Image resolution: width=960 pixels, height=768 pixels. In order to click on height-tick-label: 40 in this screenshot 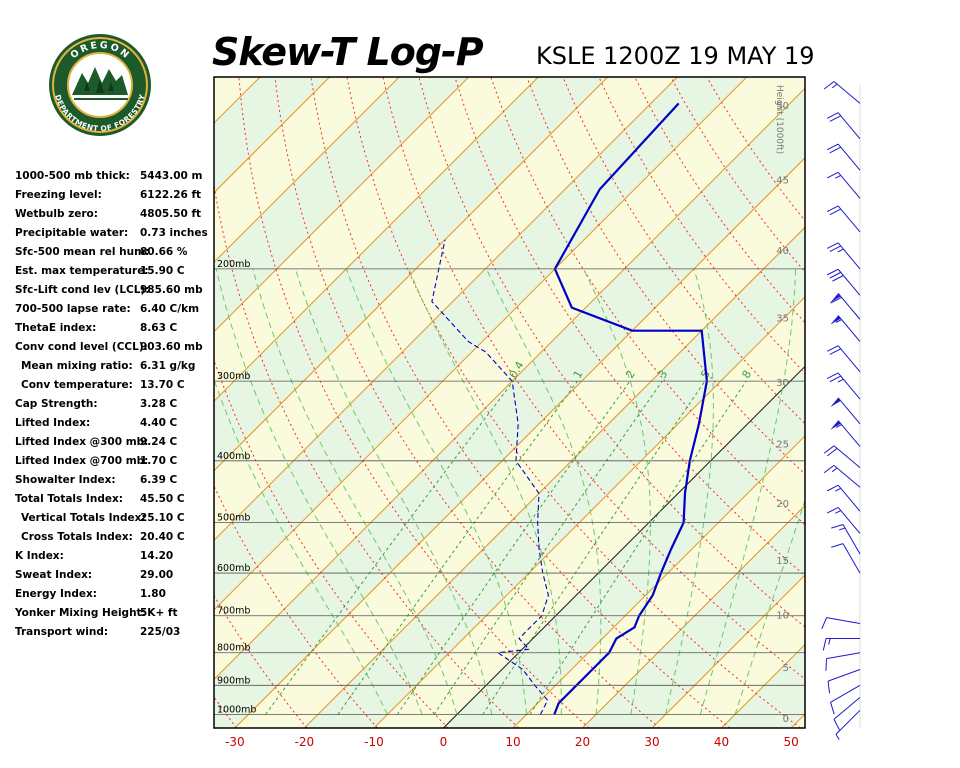, I will do `click(782, 251)`.